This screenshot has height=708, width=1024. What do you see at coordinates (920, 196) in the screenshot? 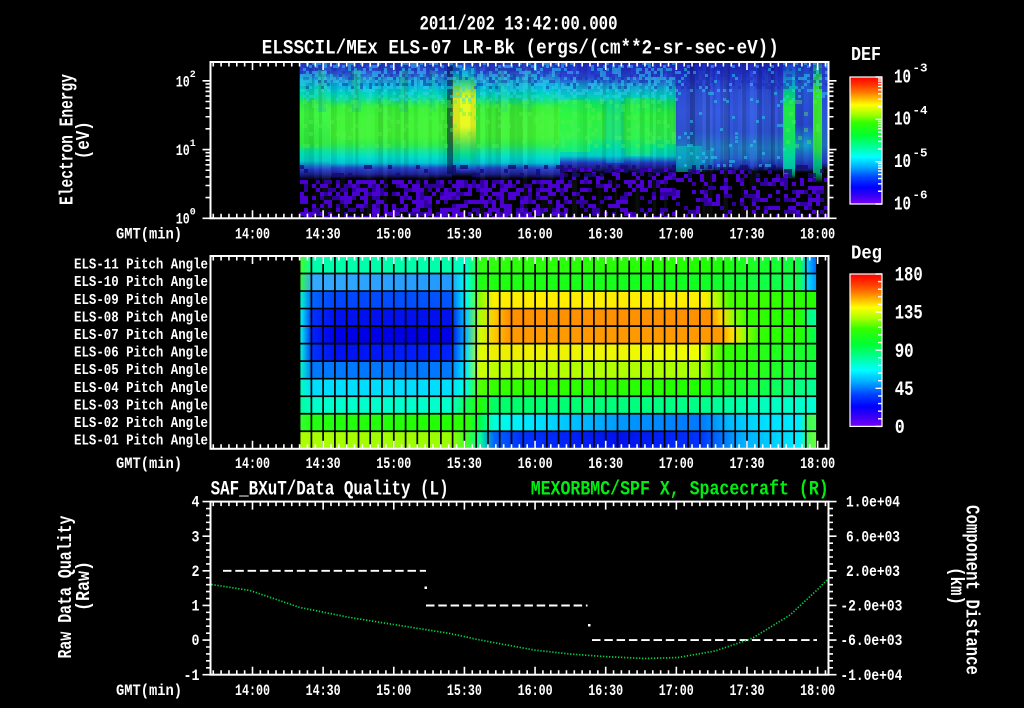
I see `svg-text: -6` at bounding box center [920, 196].